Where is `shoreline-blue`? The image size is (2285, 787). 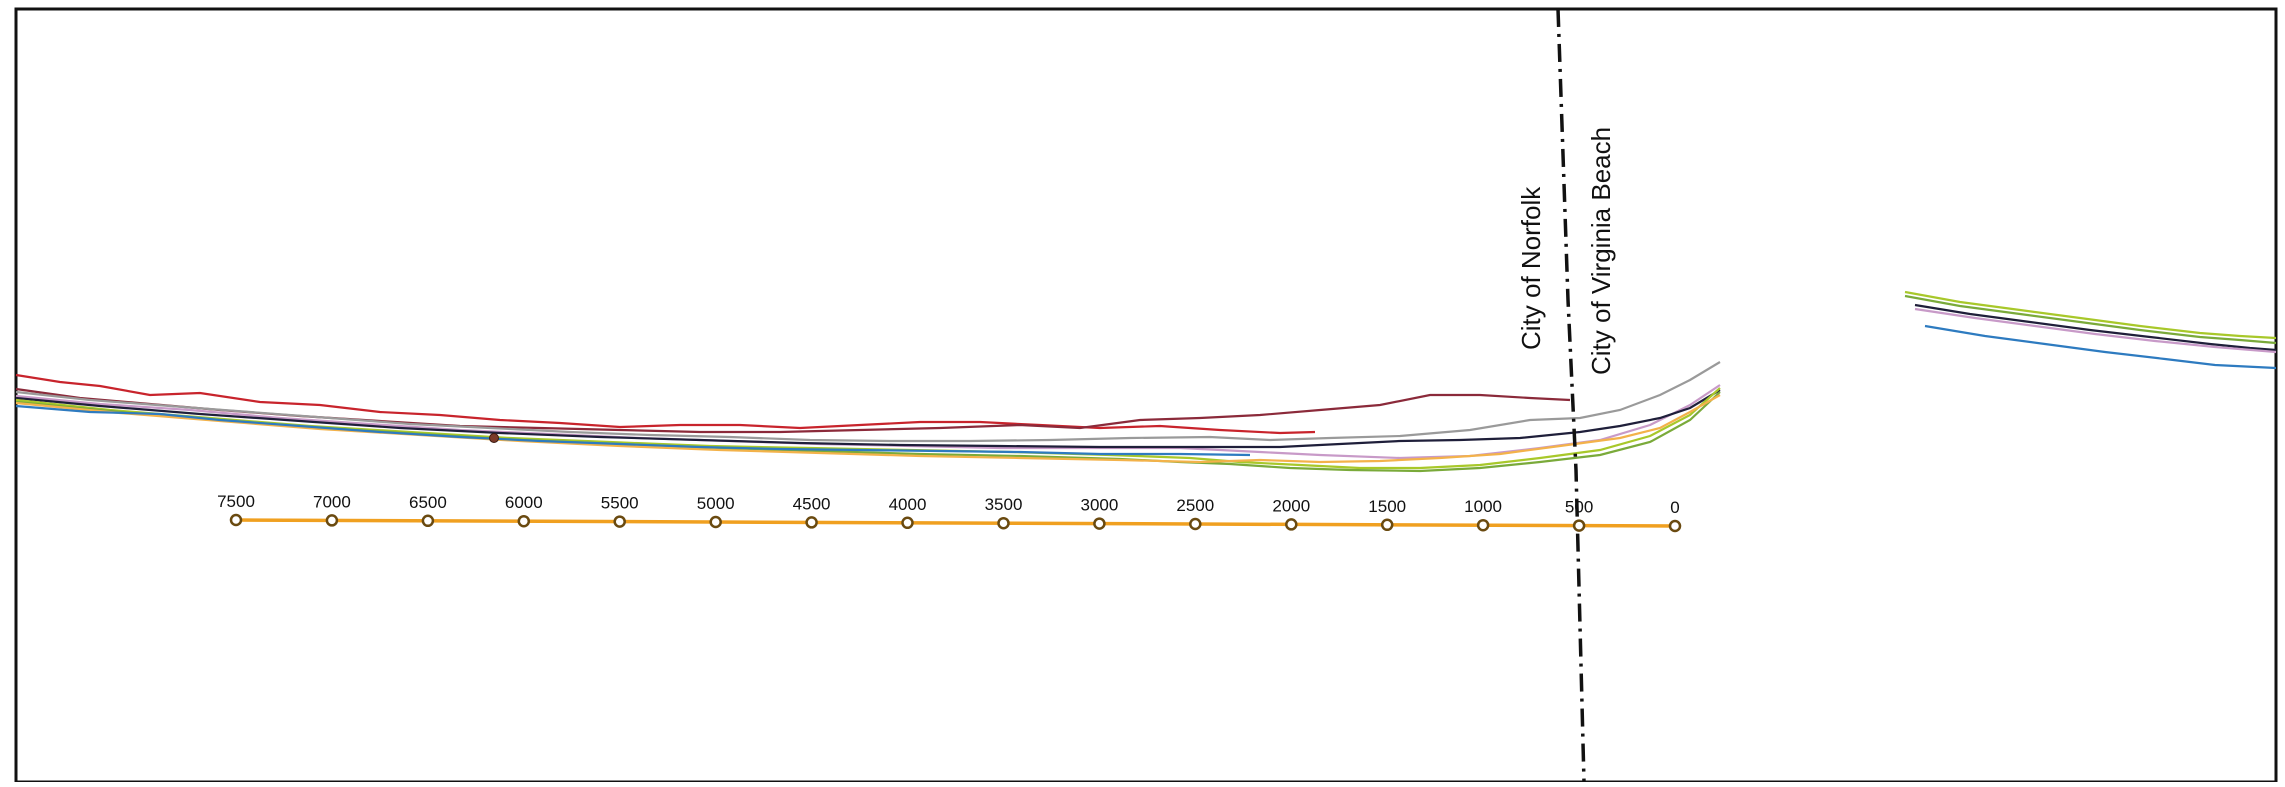 shoreline-blue is located at coordinates (633, 430).